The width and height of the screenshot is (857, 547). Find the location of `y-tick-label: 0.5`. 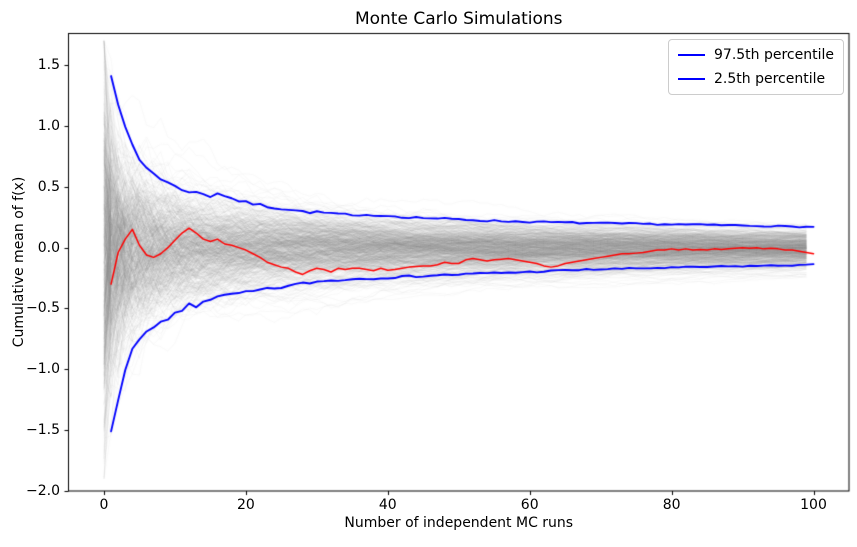

y-tick-label: 0.5 is located at coordinates (48, 186).